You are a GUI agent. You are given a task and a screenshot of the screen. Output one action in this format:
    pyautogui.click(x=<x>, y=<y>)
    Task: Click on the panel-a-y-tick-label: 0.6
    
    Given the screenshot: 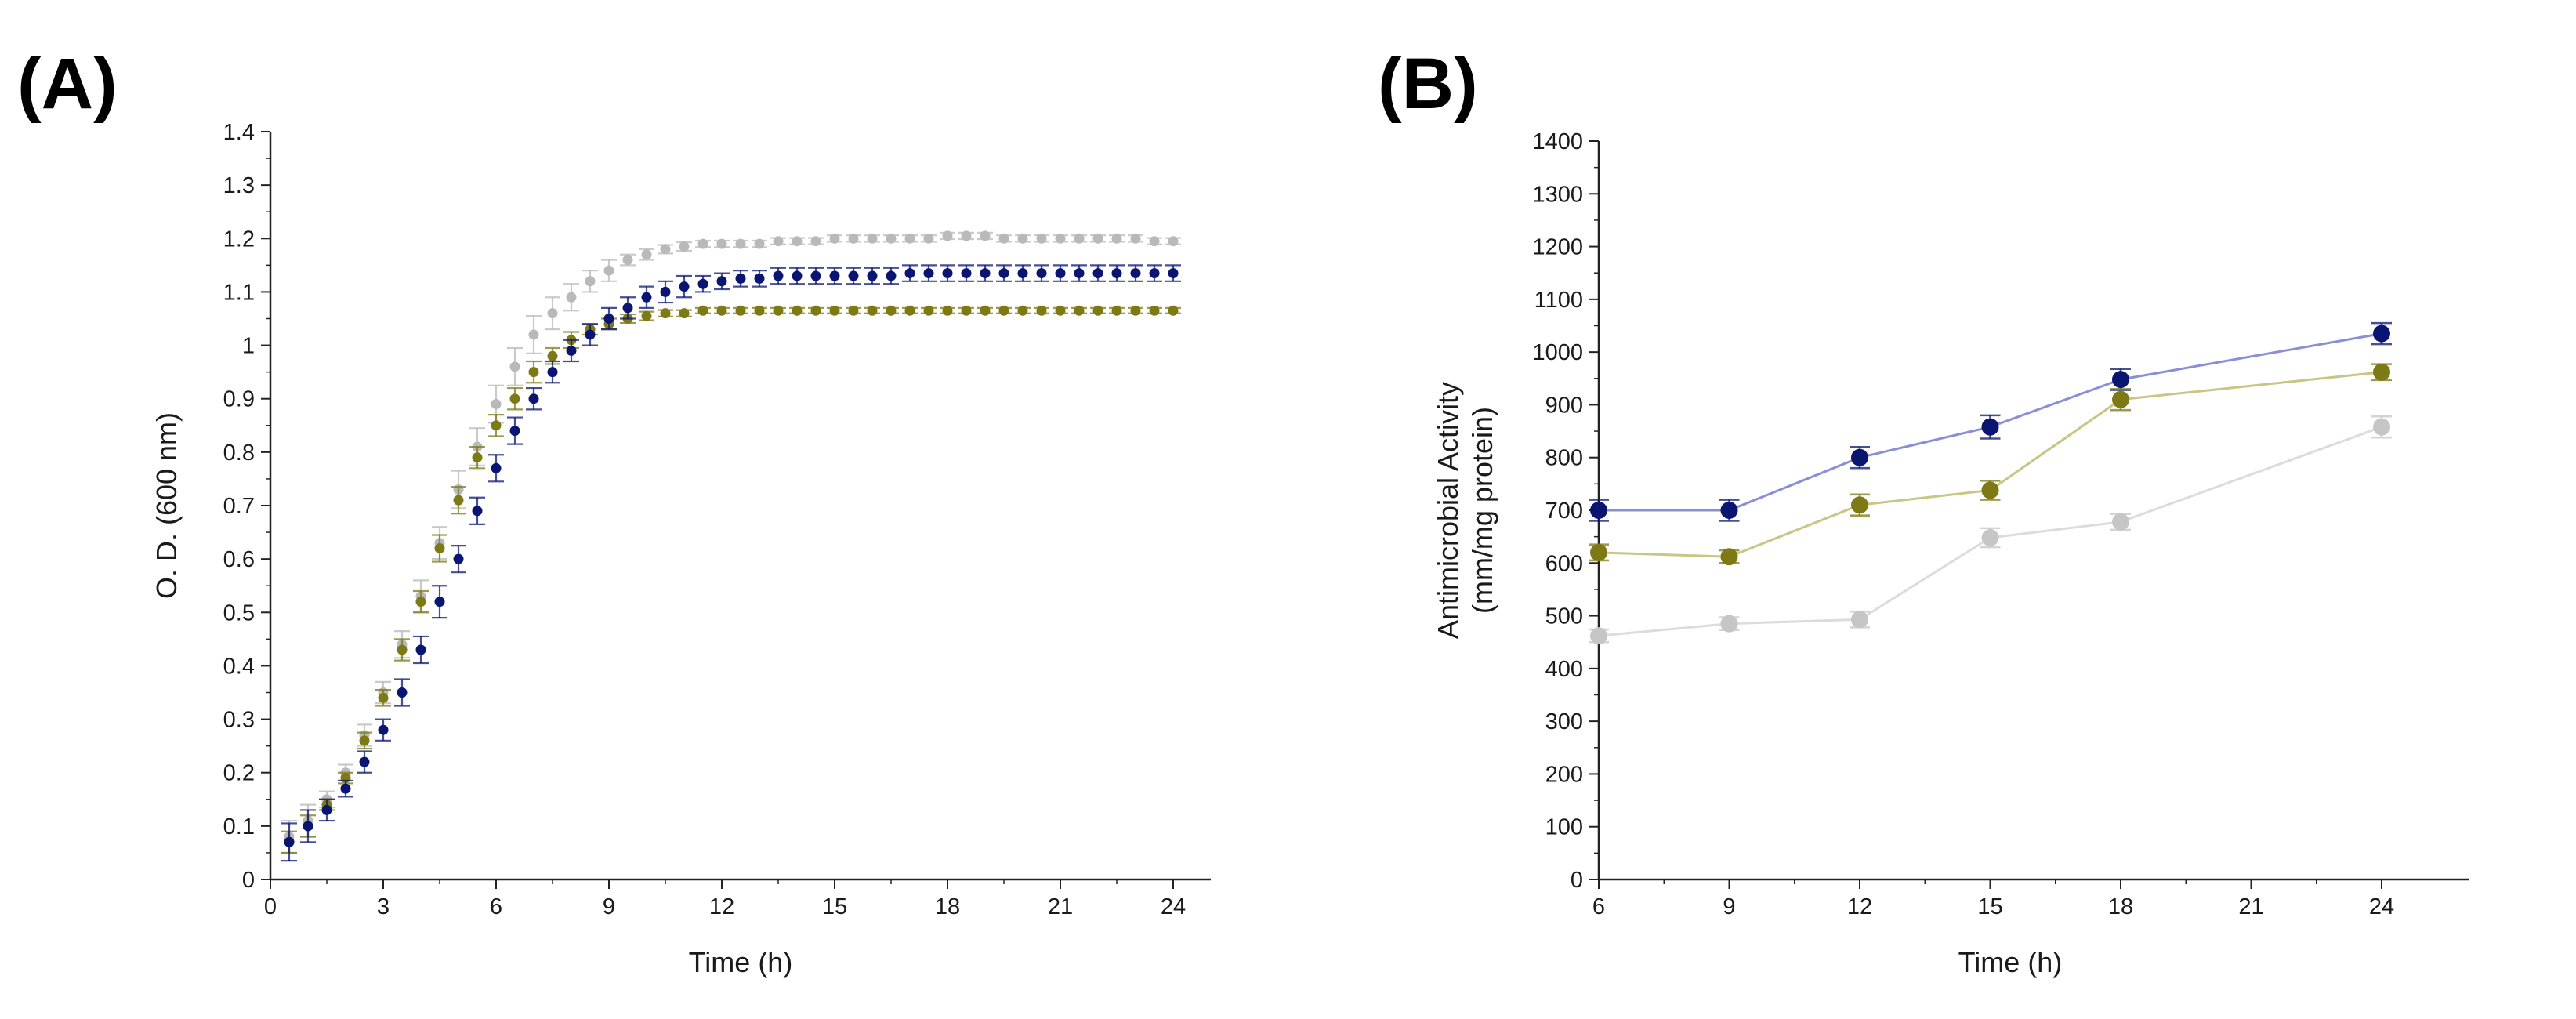 What is the action you would take?
    pyautogui.click(x=239, y=559)
    